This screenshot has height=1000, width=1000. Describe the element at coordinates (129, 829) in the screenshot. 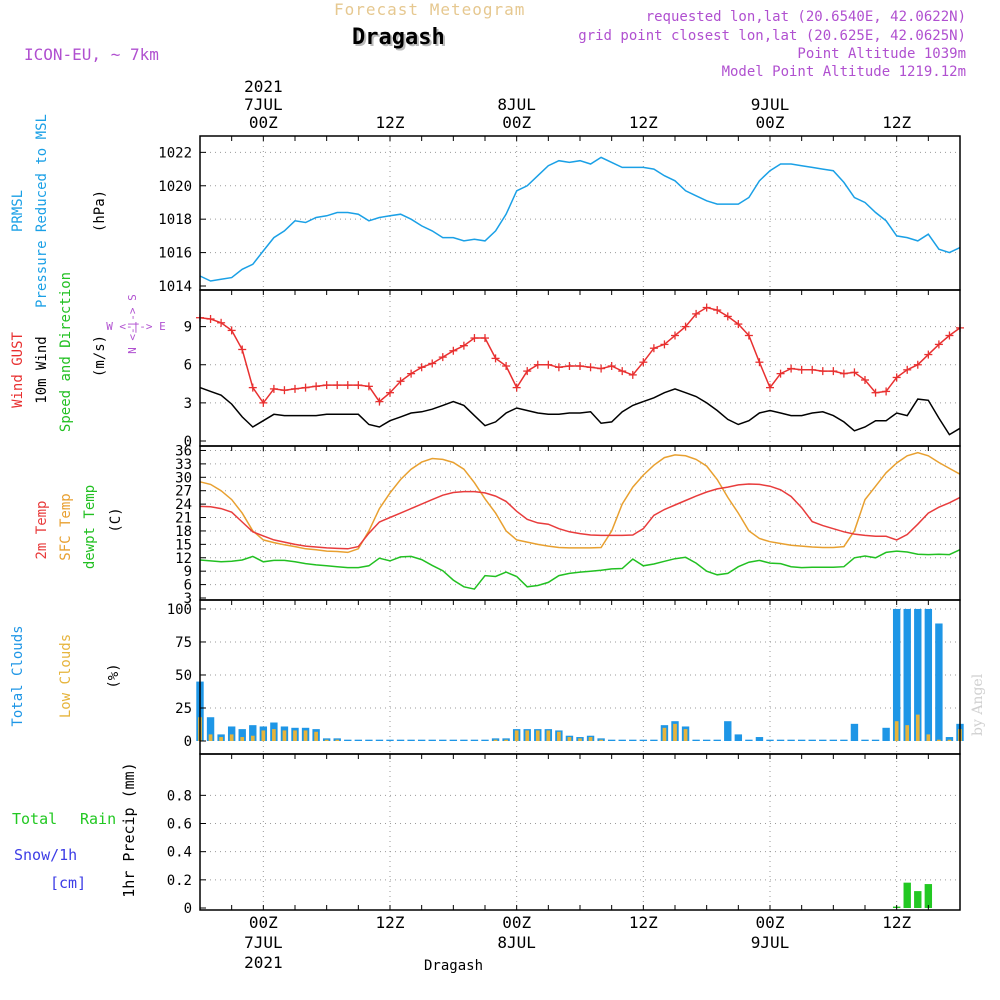

I see `precip-unit-label: 1hr Precip (mm)` at that location.